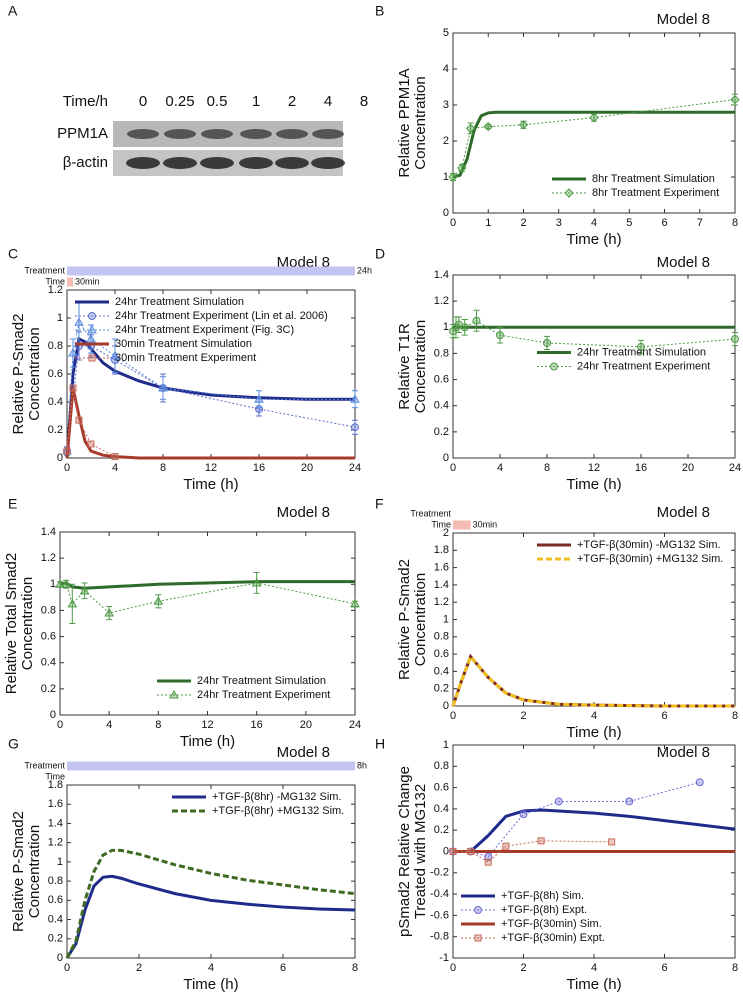 The image size is (743, 994). Describe the element at coordinates (261, 681) in the screenshot. I see `legend-label: 24hr Treatment Simulation` at that location.